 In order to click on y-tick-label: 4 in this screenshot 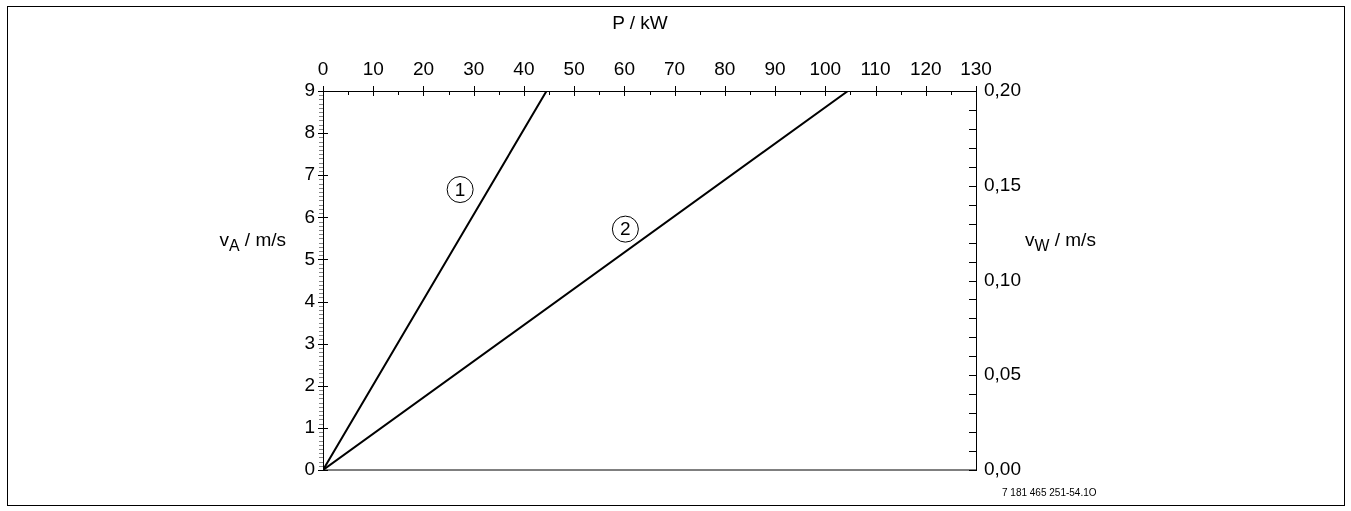, I will do `click(310, 300)`.